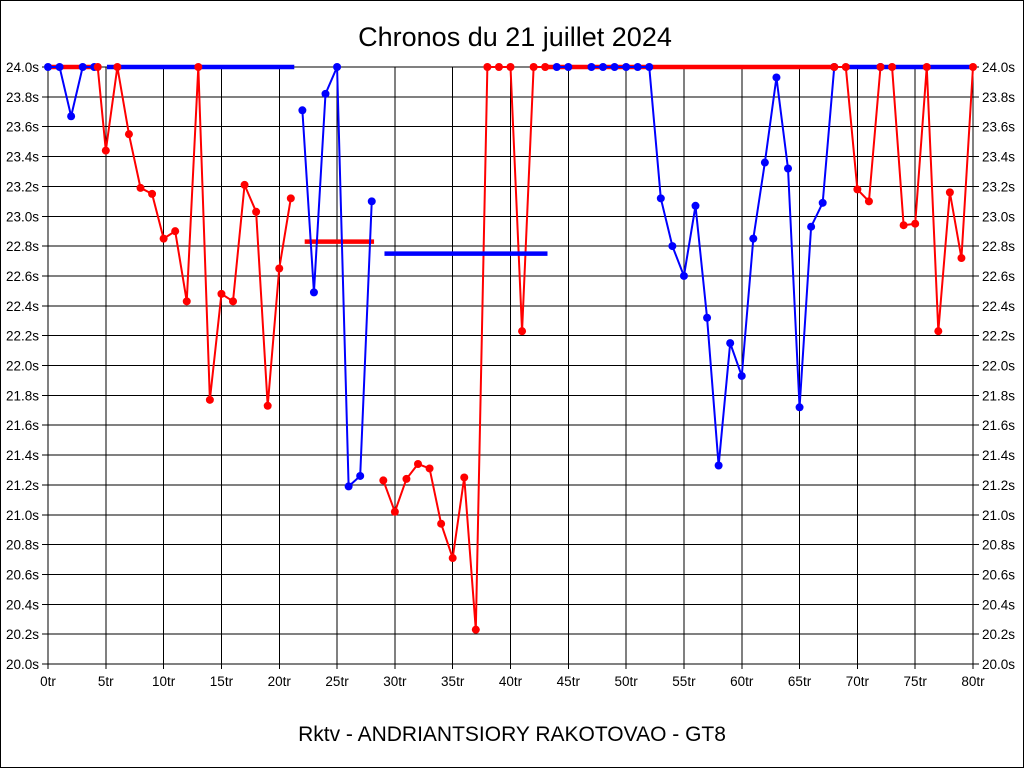 This screenshot has width=1024, height=768. Describe the element at coordinates (998, 186) in the screenshot. I see `y-tick-label-right: 23.2s` at that location.